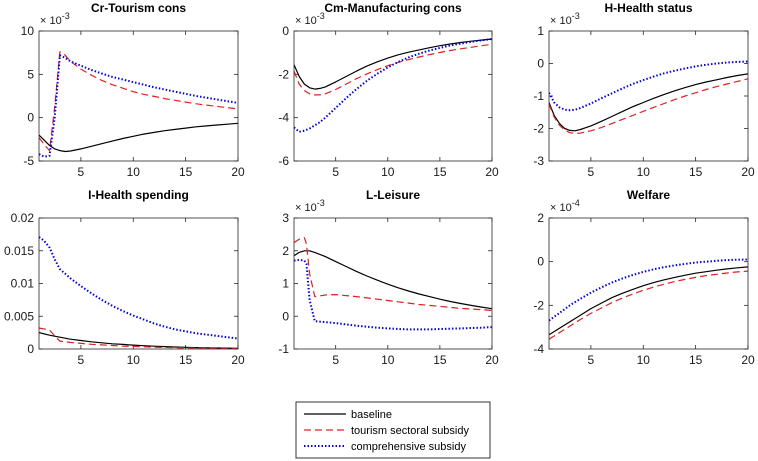 This screenshot has height=461, width=758. What do you see at coordinates (138, 8) in the screenshot?
I see `subplot-title: Cr-Tourism cons` at bounding box center [138, 8].